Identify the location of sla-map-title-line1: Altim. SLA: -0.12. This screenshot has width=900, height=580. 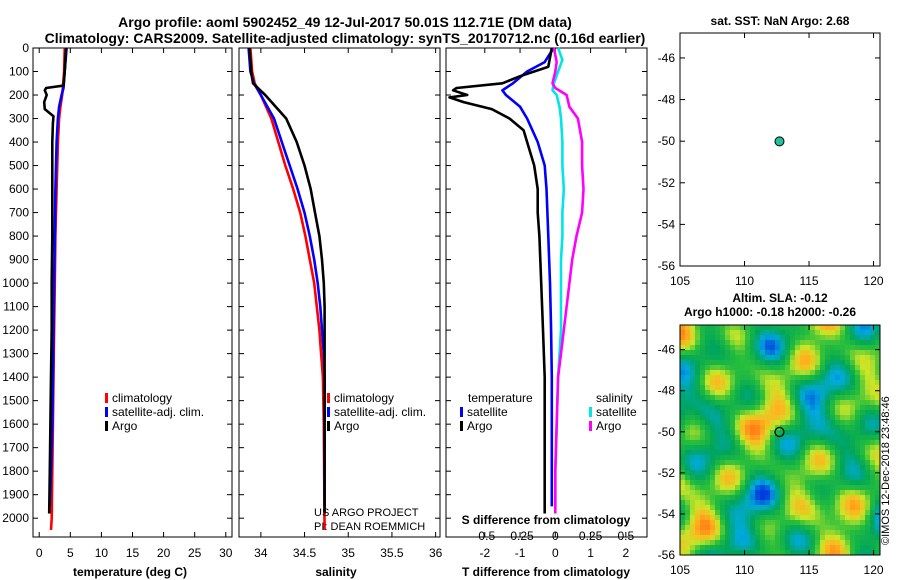
(780, 298).